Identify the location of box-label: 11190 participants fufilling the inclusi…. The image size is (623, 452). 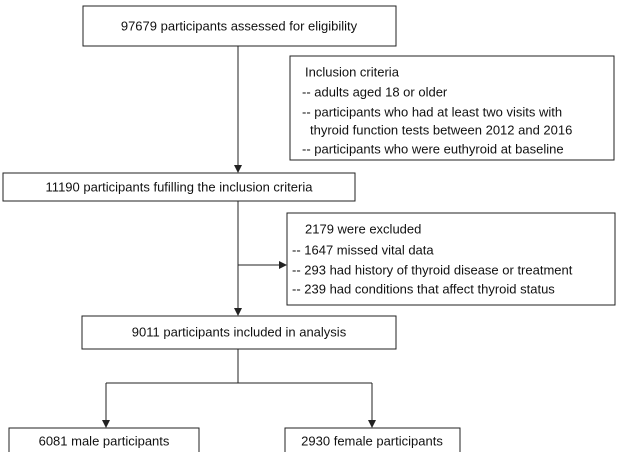
(180, 186).